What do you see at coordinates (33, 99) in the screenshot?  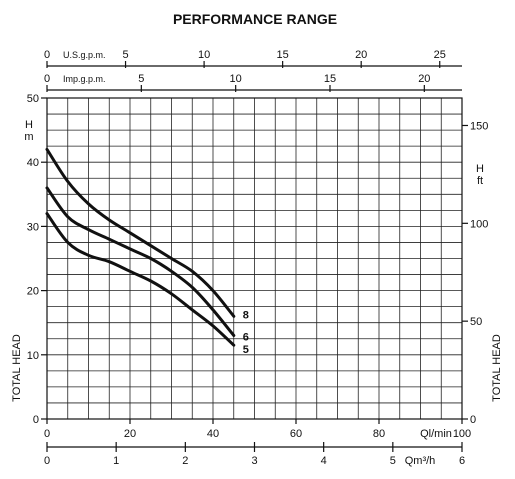 I see `y-left-tick-label: 50` at bounding box center [33, 99].